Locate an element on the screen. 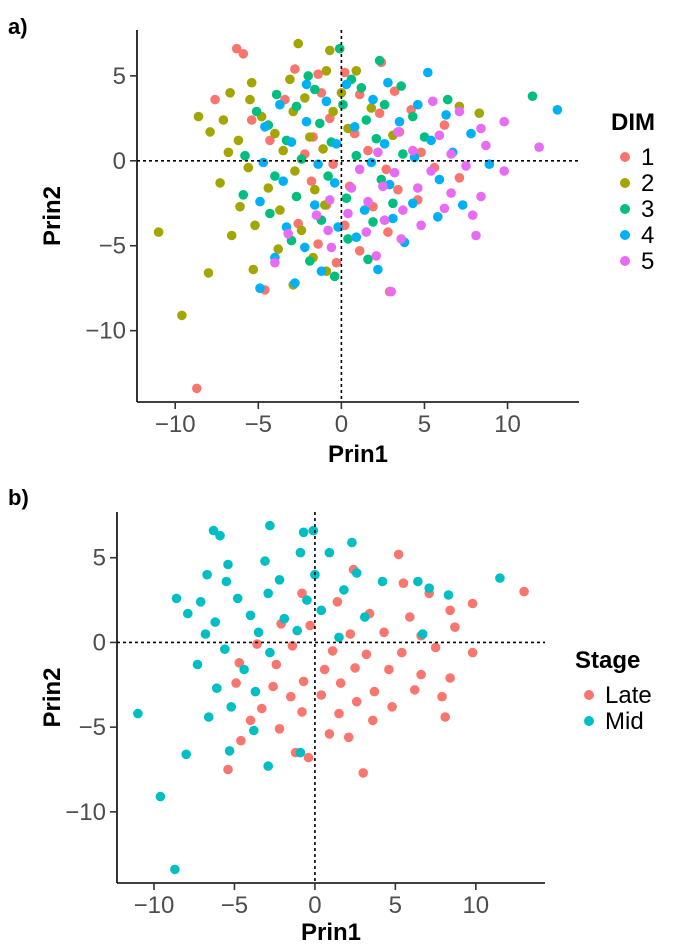  legend-label: Mid is located at coordinates (624, 721).